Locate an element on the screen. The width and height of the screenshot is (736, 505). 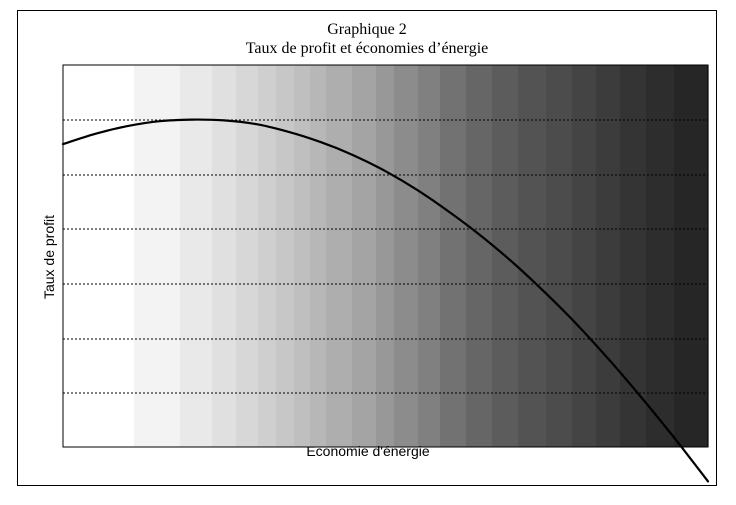
chart-title: Graphique 2 is located at coordinates (367, 29).